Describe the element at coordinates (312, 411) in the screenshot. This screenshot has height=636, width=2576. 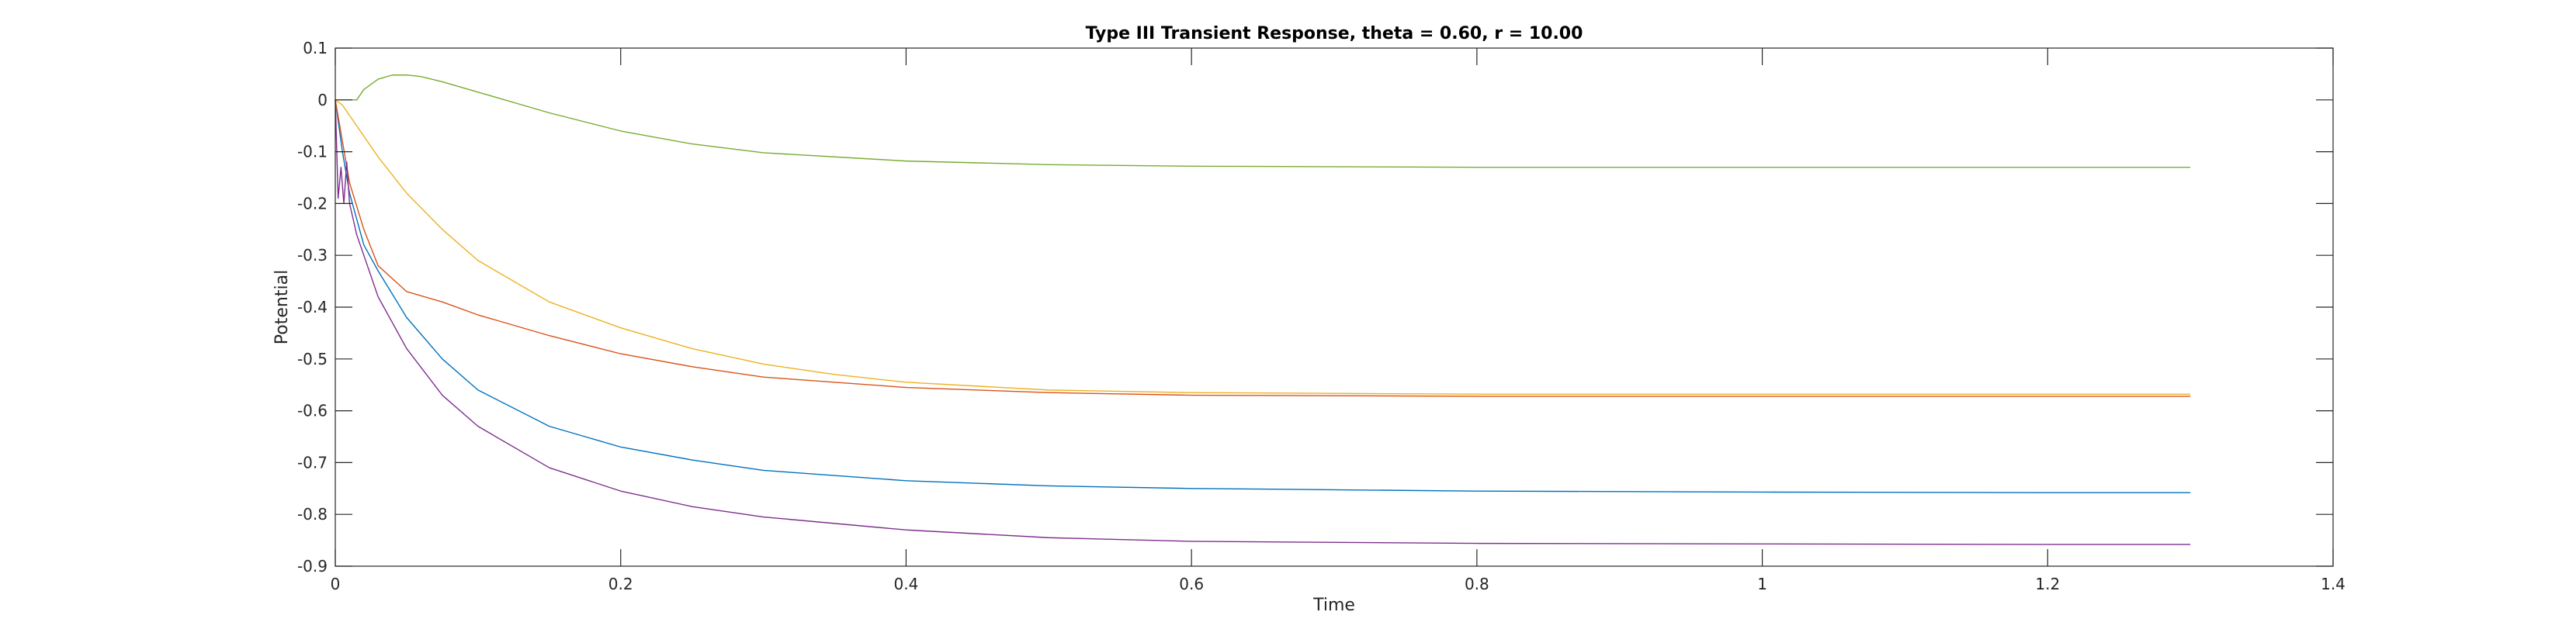
I see `y-tick-label: -0.6` at that location.